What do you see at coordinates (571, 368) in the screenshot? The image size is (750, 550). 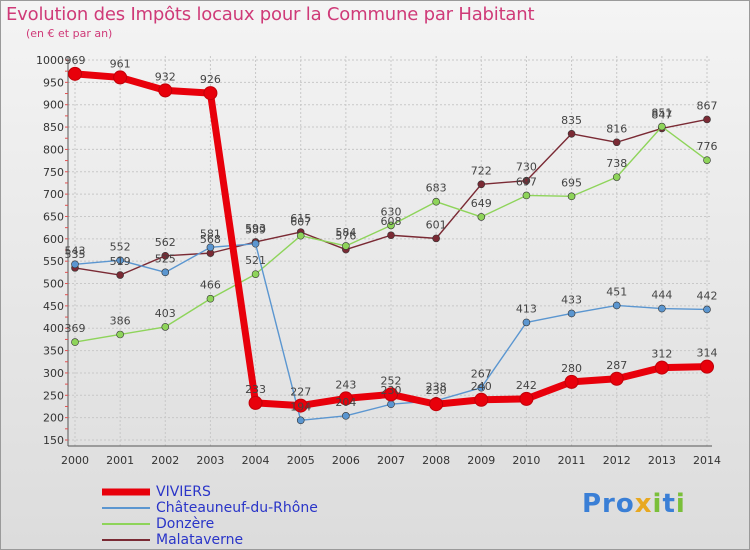 I see `data-label: 280` at bounding box center [571, 368].